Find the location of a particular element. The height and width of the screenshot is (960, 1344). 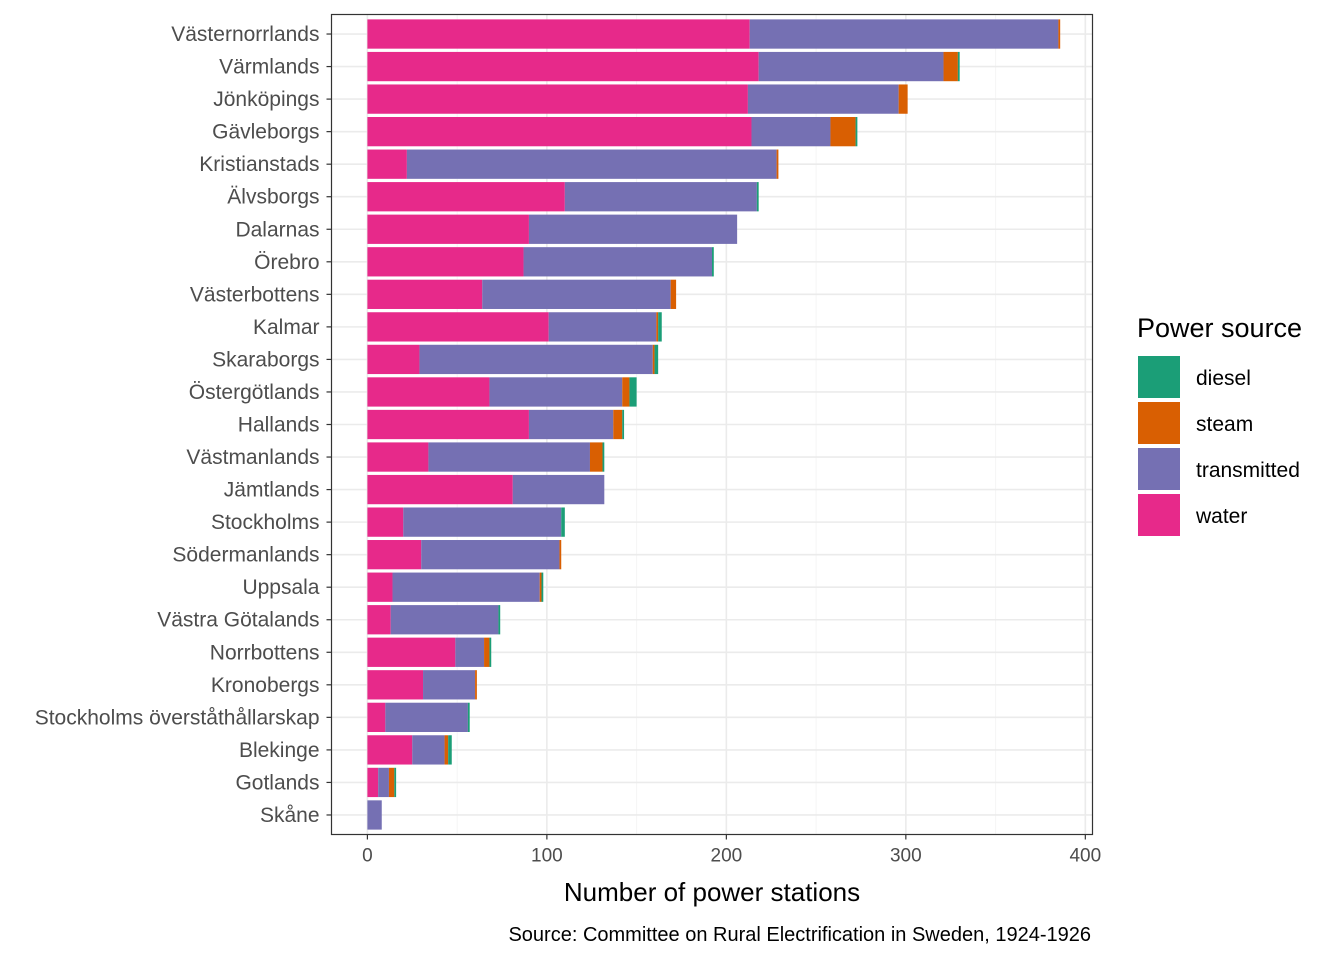

legend-label-transmitted: transmitted is located at coordinates (1248, 470).